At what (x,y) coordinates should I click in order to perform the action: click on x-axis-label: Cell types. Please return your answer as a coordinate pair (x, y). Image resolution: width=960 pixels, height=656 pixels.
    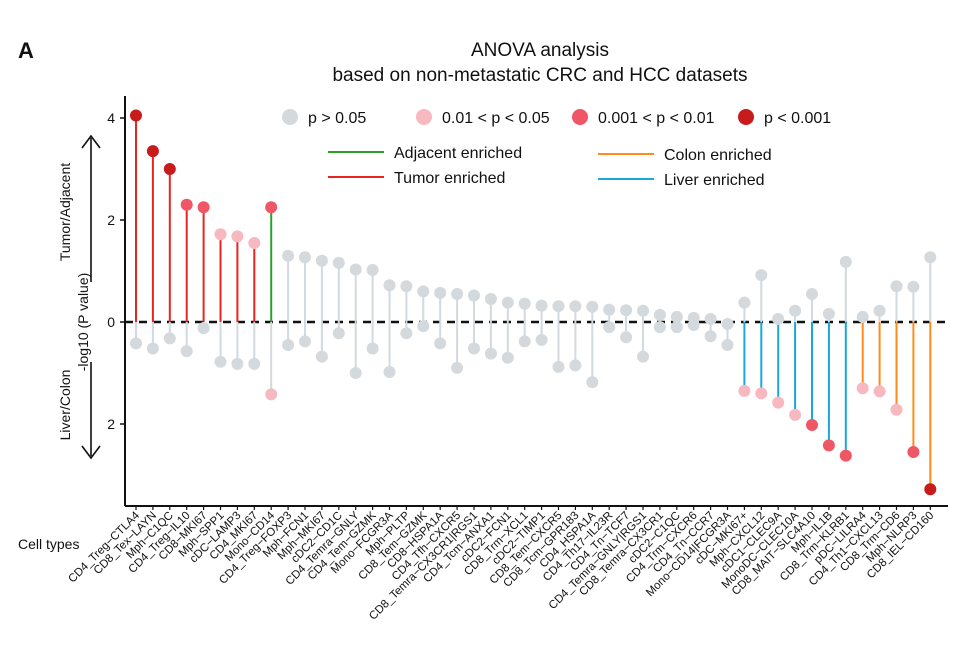
    Looking at the image, I should click on (49, 544).